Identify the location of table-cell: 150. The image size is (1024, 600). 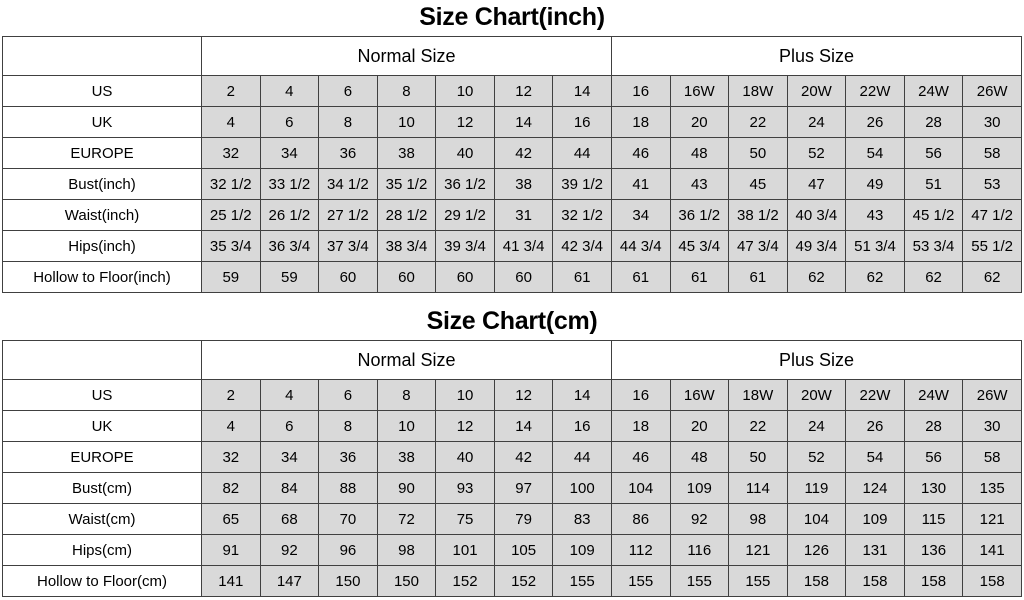
(406, 581).